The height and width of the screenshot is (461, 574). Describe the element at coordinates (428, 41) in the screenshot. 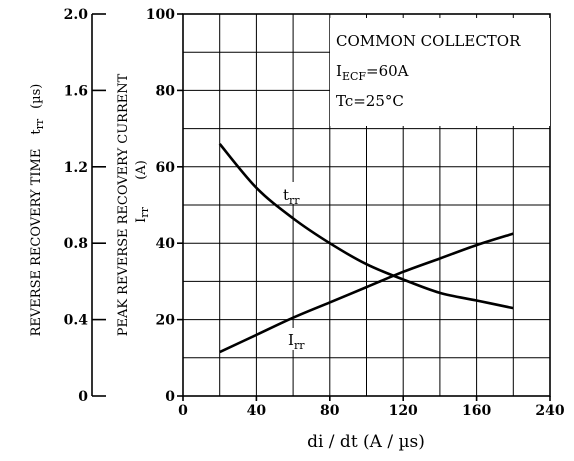

I see `annotation-common-collector: COMMON COLLECTOR` at that location.